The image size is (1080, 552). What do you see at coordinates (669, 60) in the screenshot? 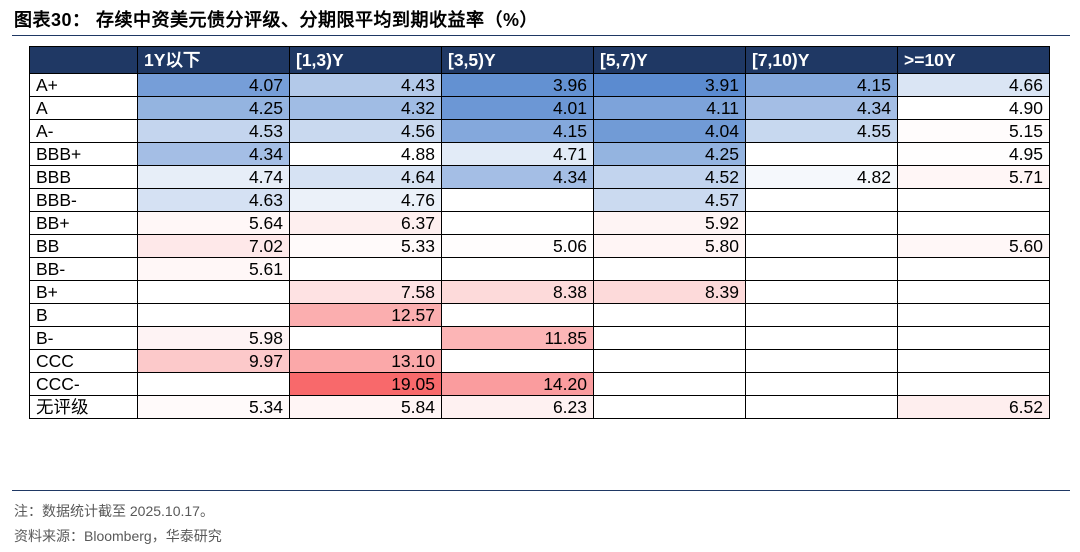
I see `column-header: [5,7)Y` at bounding box center [669, 60].